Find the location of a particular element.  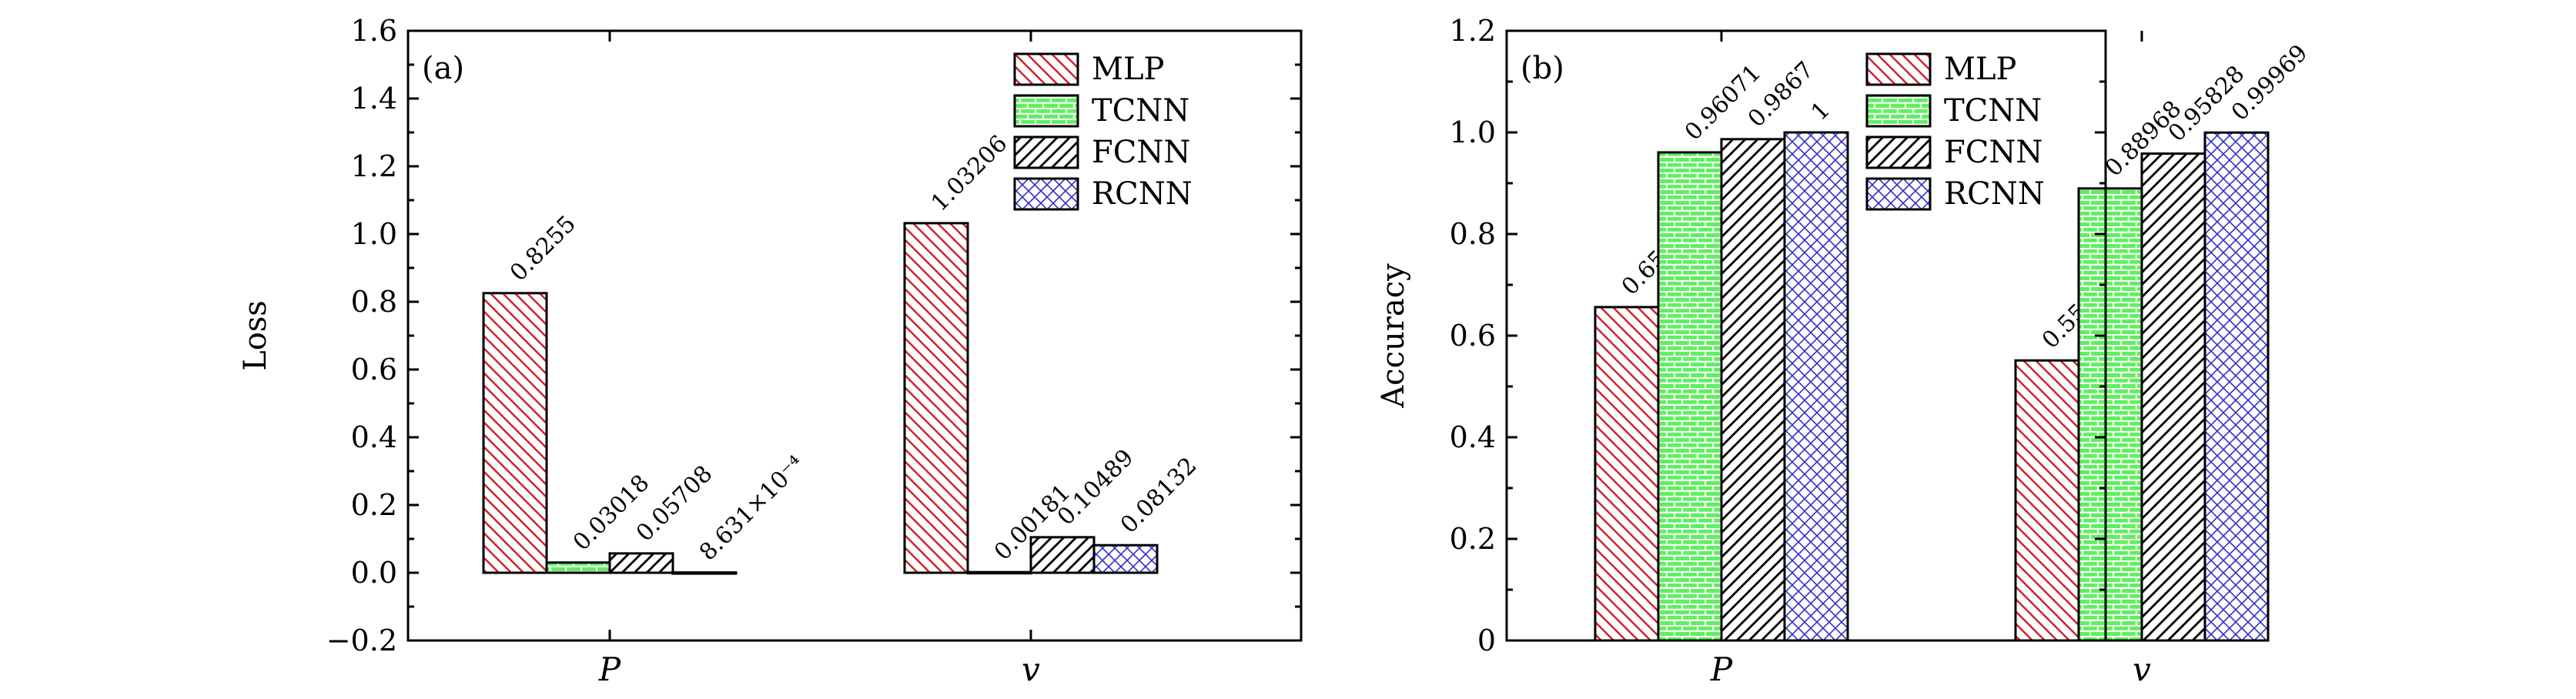

y-axis-title: Accuracy is located at coordinates (1394, 336).